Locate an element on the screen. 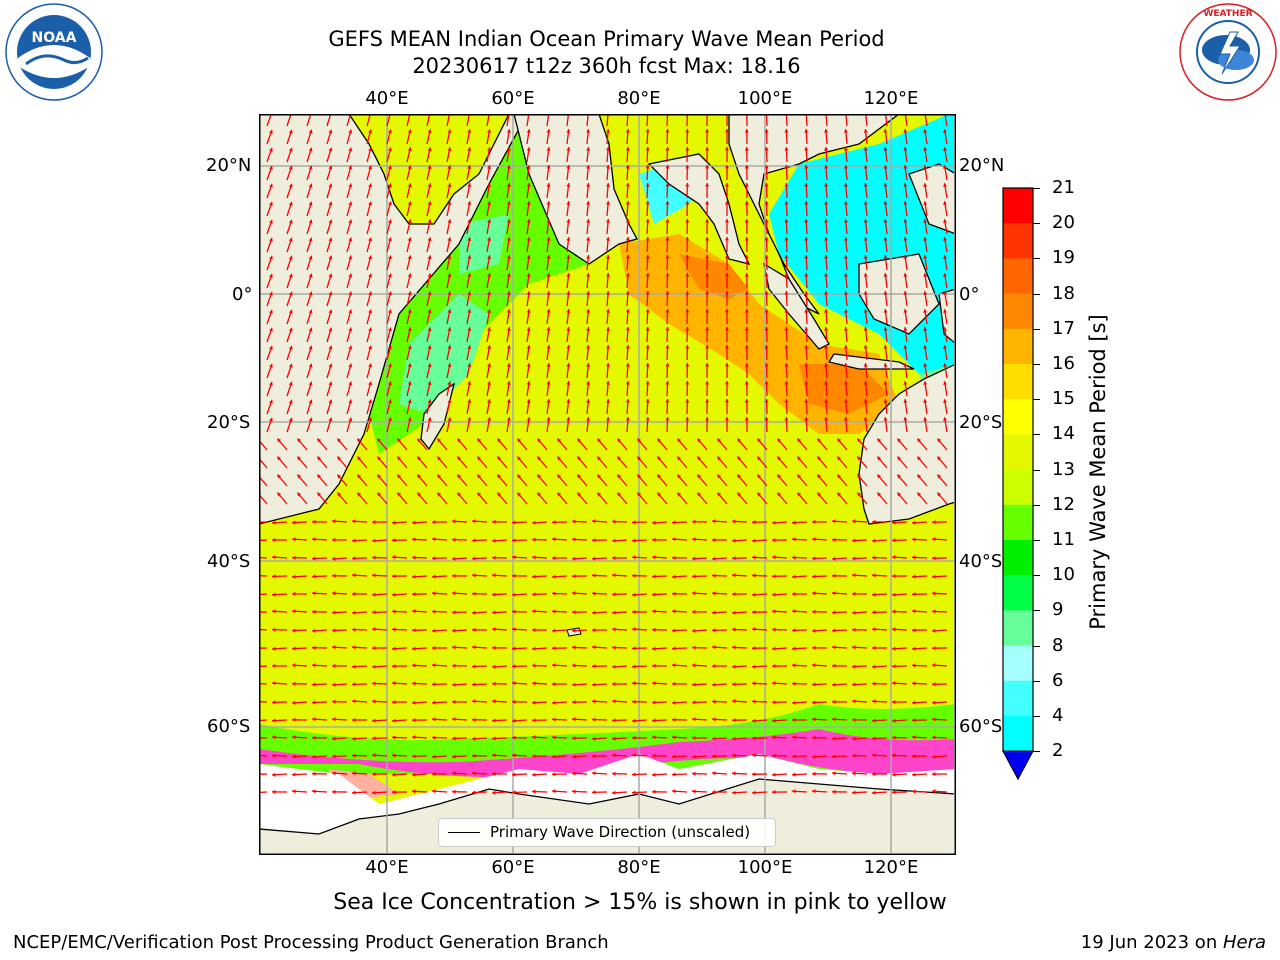 The width and height of the screenshot is (1280, 960). colorbar-tick-mark is located at coordinates (1036, 646).